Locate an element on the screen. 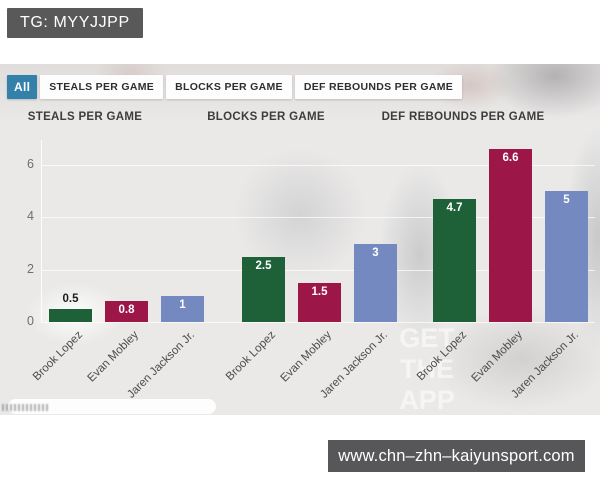 This screenshot has width=600, height=480. tab-def-rebounds-per-game: DEF REBOUNDS PER GAME is located at coordinates (378, 87).